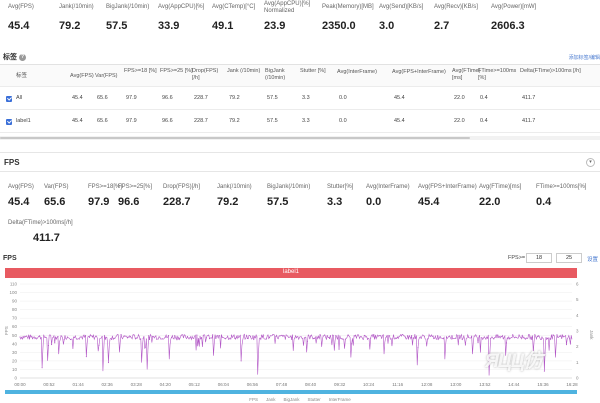 The height and width of the screenshot is (403, 600). Describe the element at coordinates (15, 335) in the screenshot. I see `y-tick-label: 50` at that location.